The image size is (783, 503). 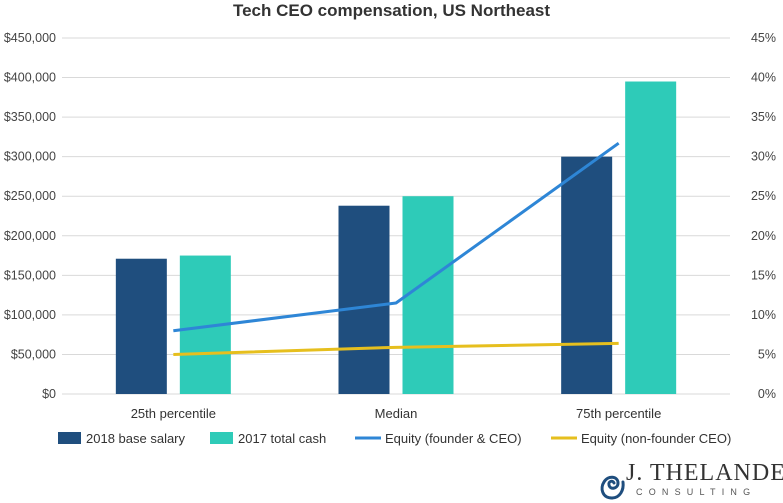 I want to click on left-tick-label: $150,000, so click(x=30, y=275).